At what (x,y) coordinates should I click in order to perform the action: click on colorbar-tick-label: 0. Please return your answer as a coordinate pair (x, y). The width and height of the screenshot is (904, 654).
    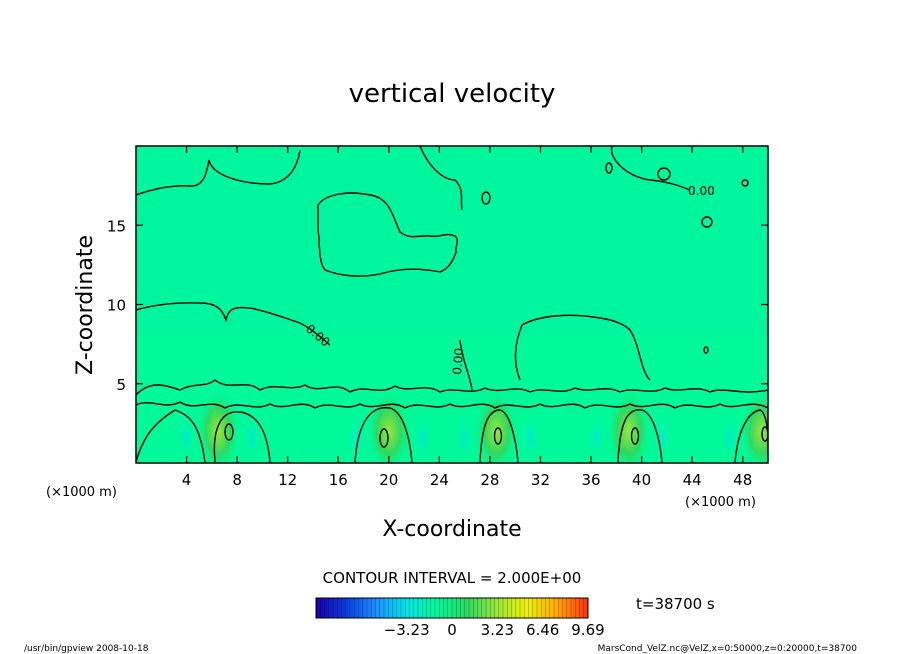
    Looking at the image, I should click on (452, 630).